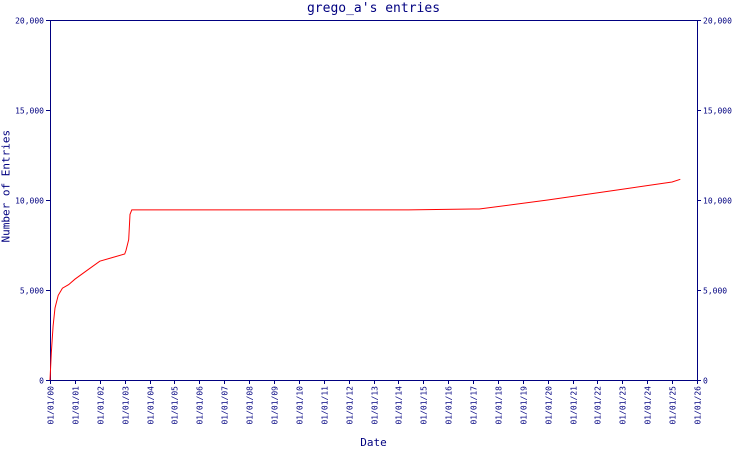  Describe the element at coordinates (424, 405) in the screenshot. I see `x-tick-label: 01/01/15` at that location.